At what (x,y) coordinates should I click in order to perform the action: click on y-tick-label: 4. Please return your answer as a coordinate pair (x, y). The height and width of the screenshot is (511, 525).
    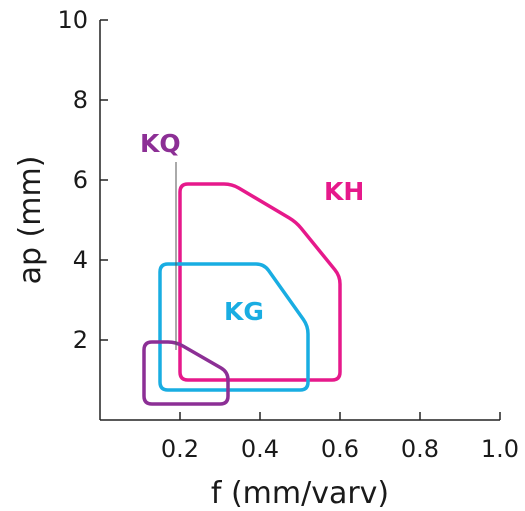
    Looking at the image, I should click on (80, 260).